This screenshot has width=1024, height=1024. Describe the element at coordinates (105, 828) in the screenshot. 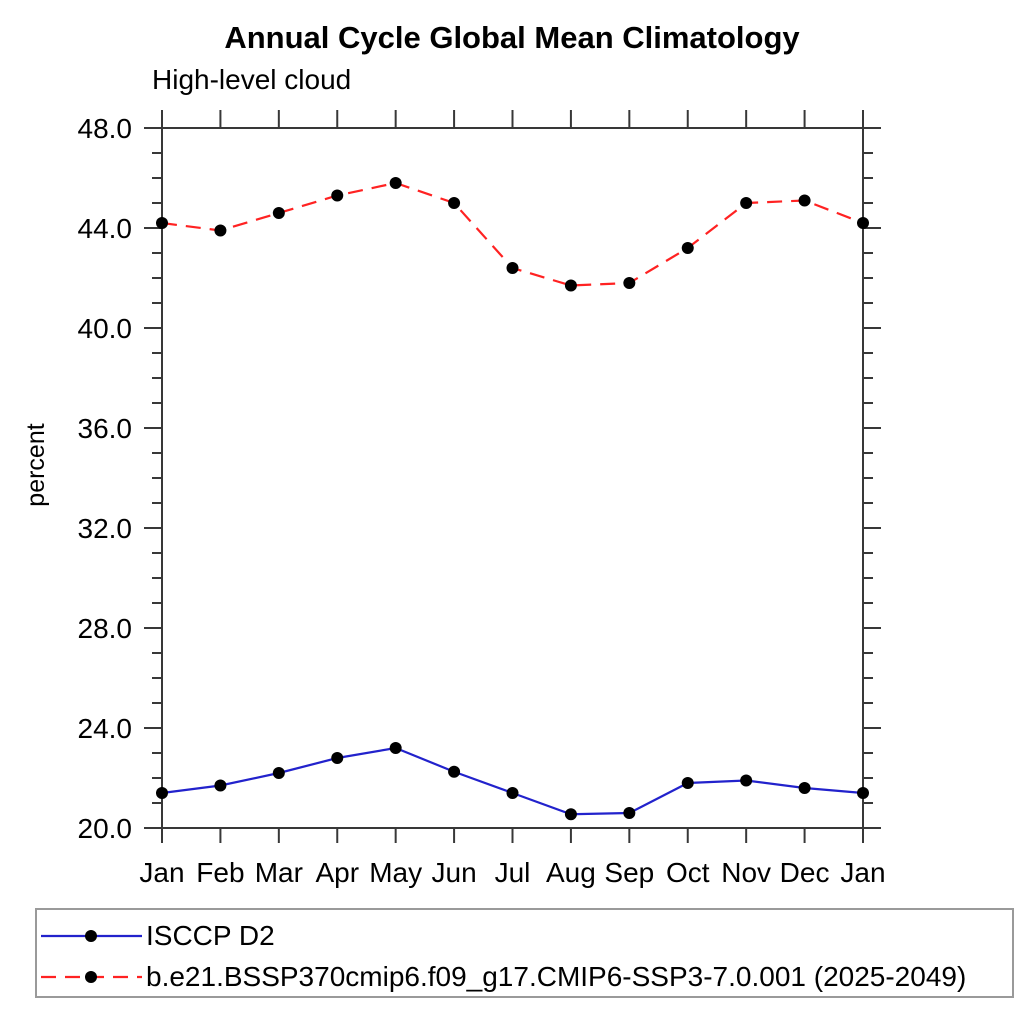

I see `y-tick-label: 20.0` at that location.